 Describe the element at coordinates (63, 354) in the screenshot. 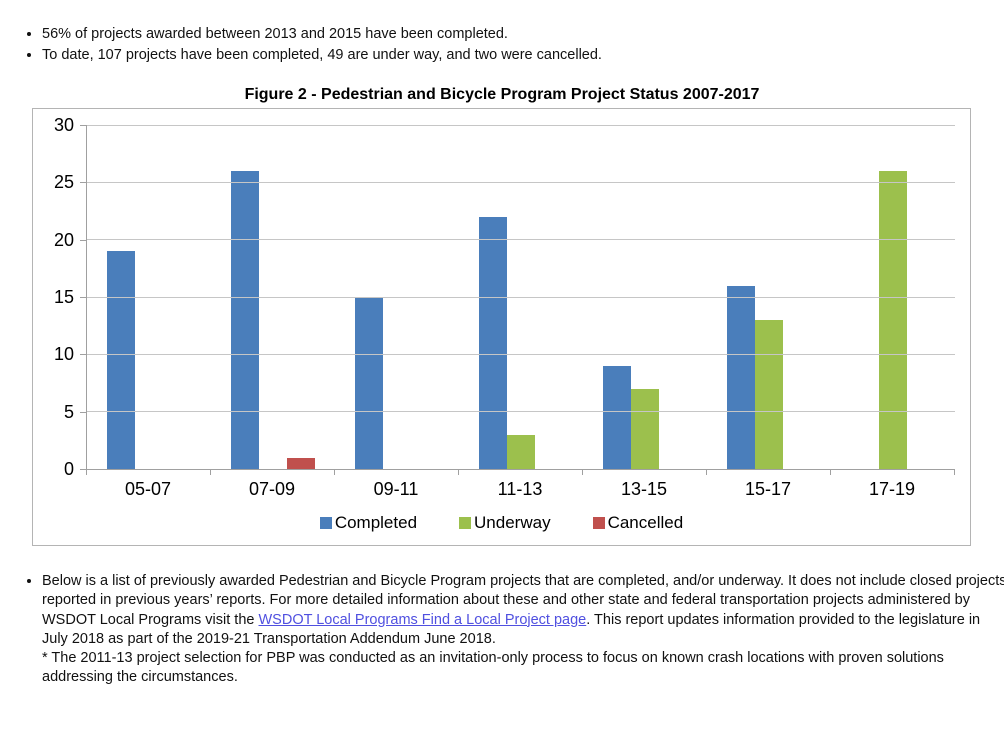

I see `y-axis-tick-label: 10` at that location.